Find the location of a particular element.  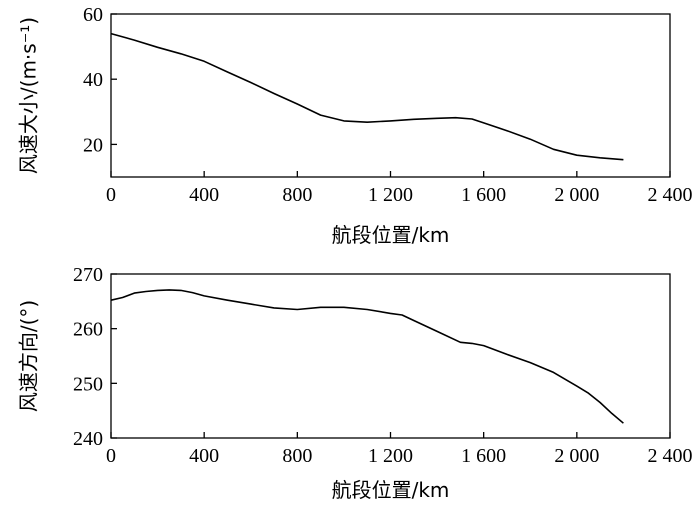

y-tick-label: 270 is located at coordinates (88, 275).